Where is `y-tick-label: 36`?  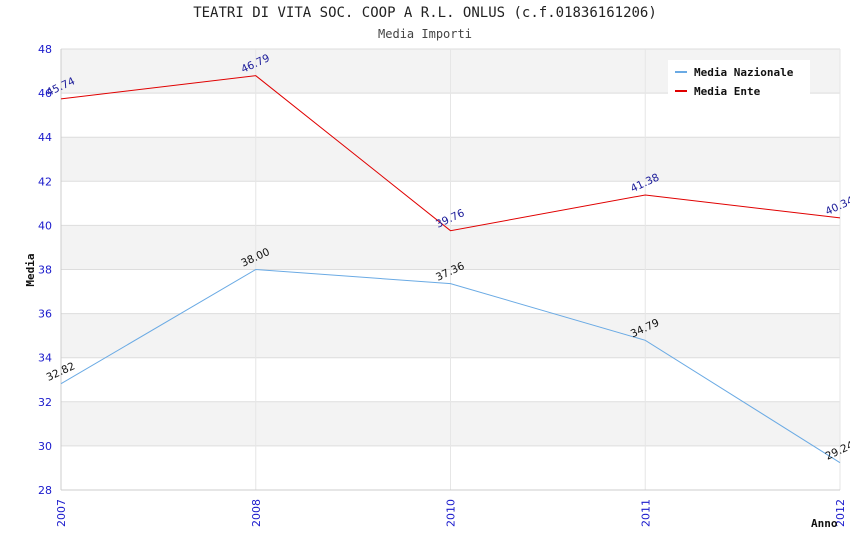 y-tick-label: 36 is located at coordinates (45, 314).